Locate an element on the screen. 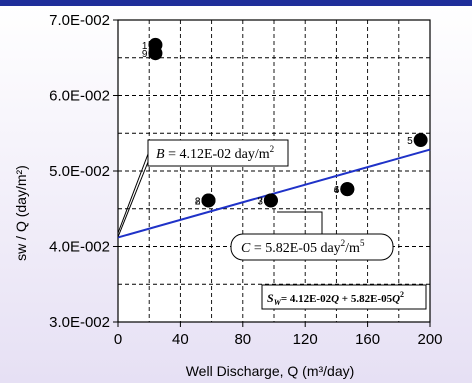  data-point-label: 7 is located at coordinates (260, 201).